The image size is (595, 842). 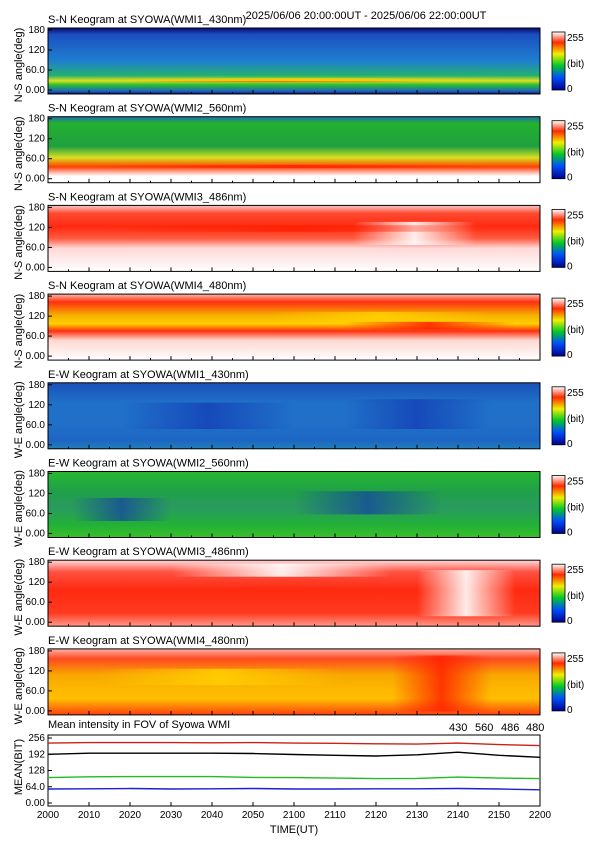 I want to click on x-tick-label: 2020, so click(x=130, y=815).